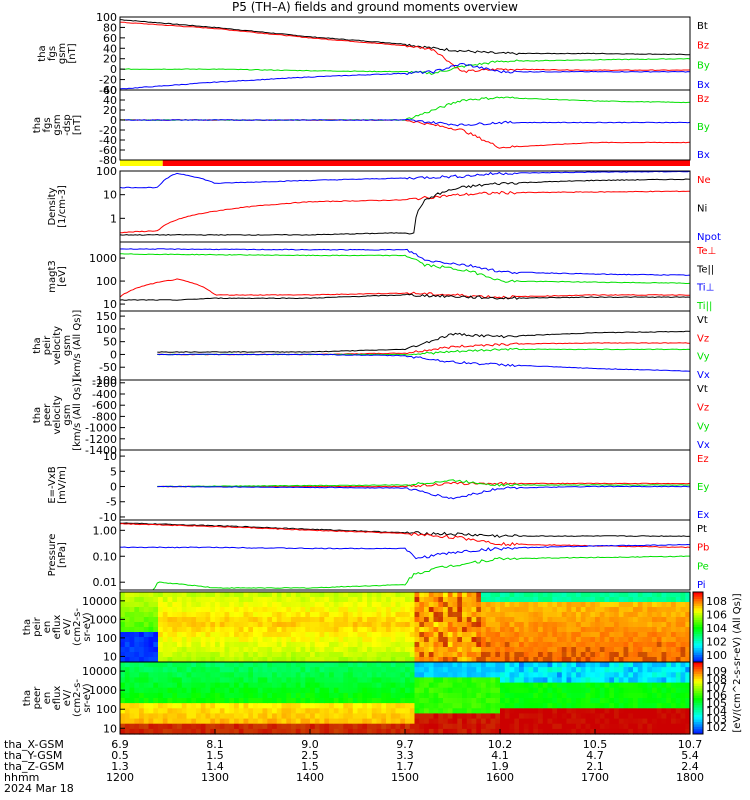  Describe the element at coordinates (57, 627) in the screenshot. I see `y-axis-label: eflux` at that location.